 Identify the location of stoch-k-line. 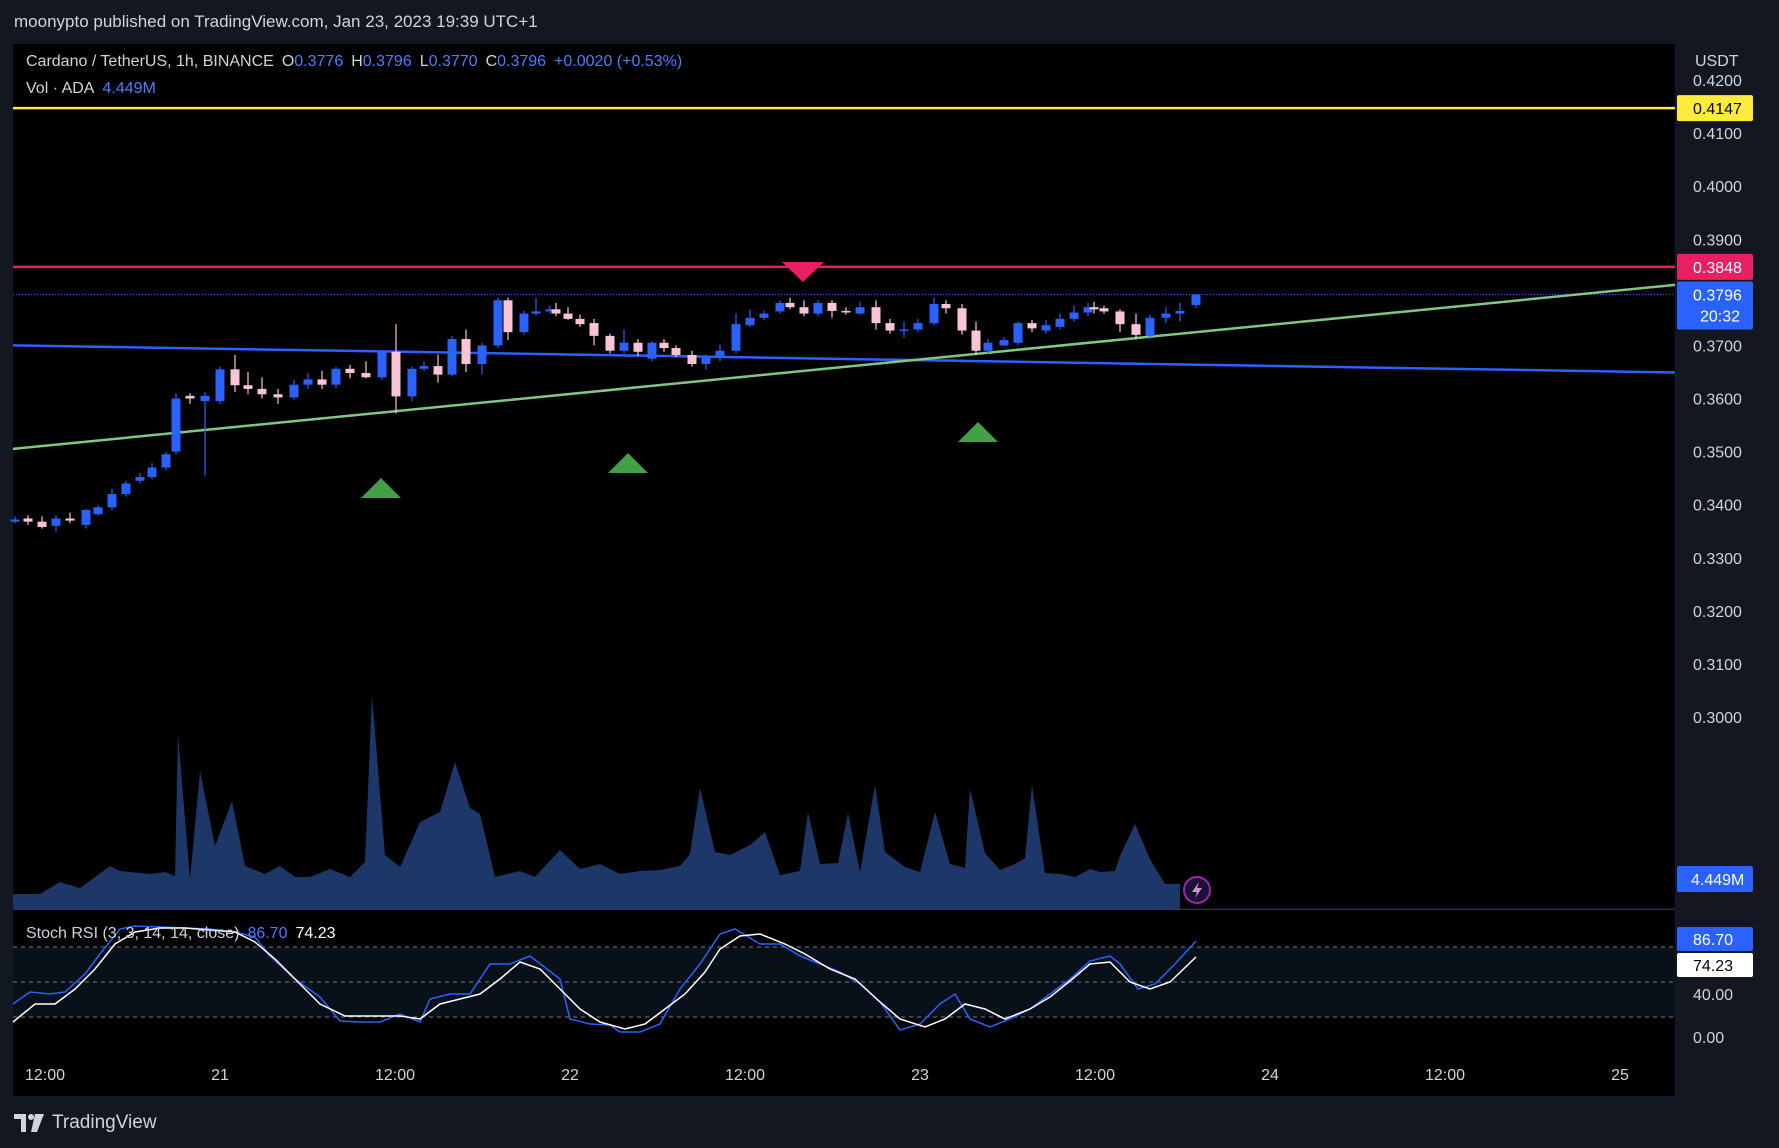
(604, 979).